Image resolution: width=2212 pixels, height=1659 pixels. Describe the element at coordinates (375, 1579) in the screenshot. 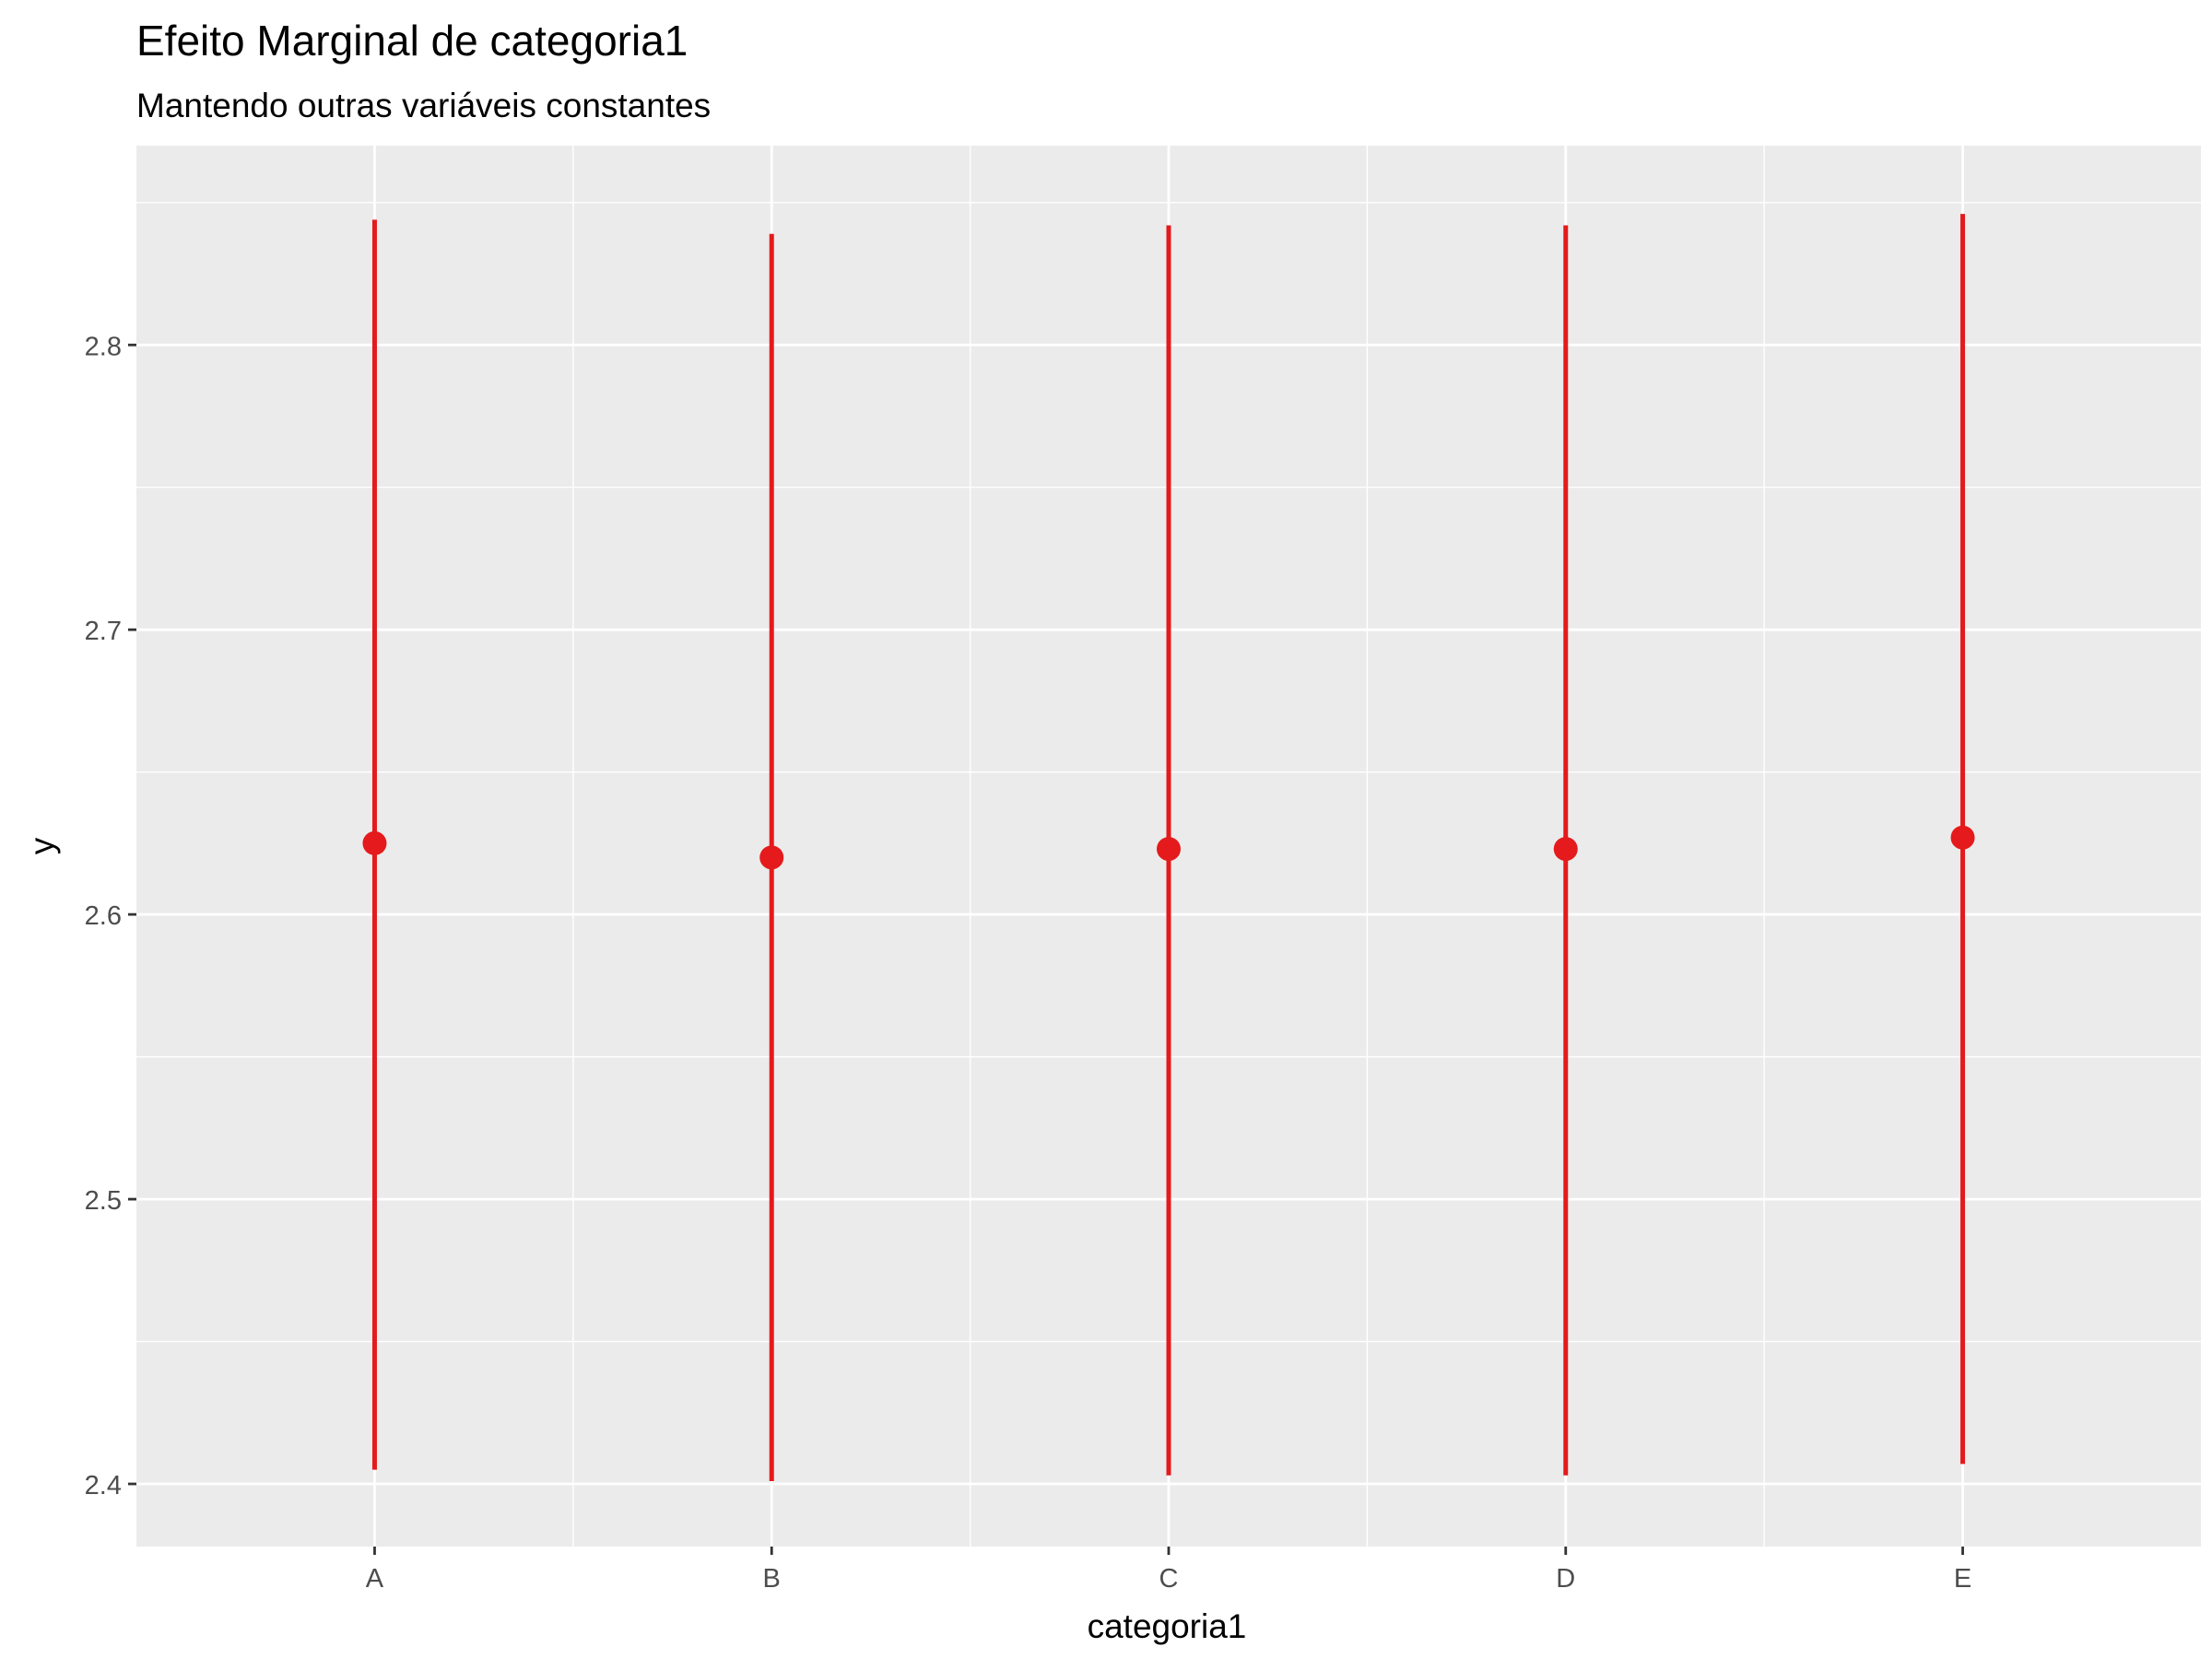

I see `x-tick-label: A` at that location.